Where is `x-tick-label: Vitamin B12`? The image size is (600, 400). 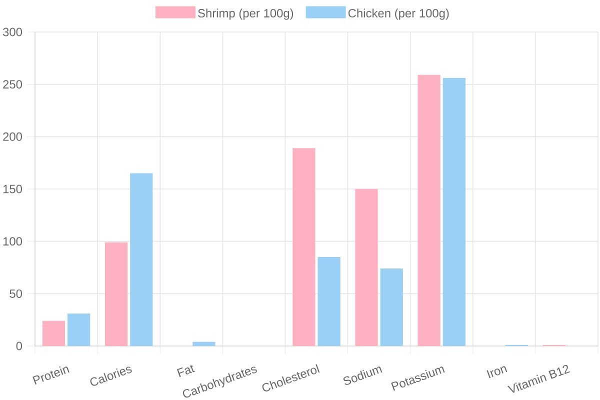
x-tick-label: Vitamin B12 is located at coordinates (538, 379).